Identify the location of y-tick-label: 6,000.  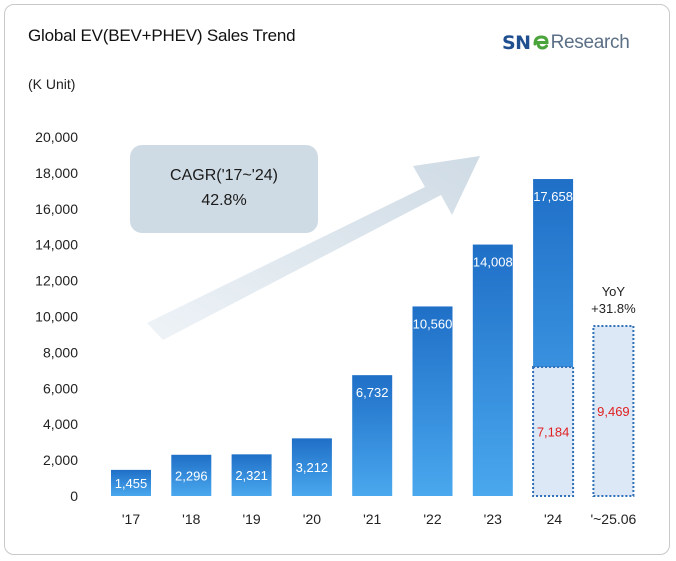
(60, 388).